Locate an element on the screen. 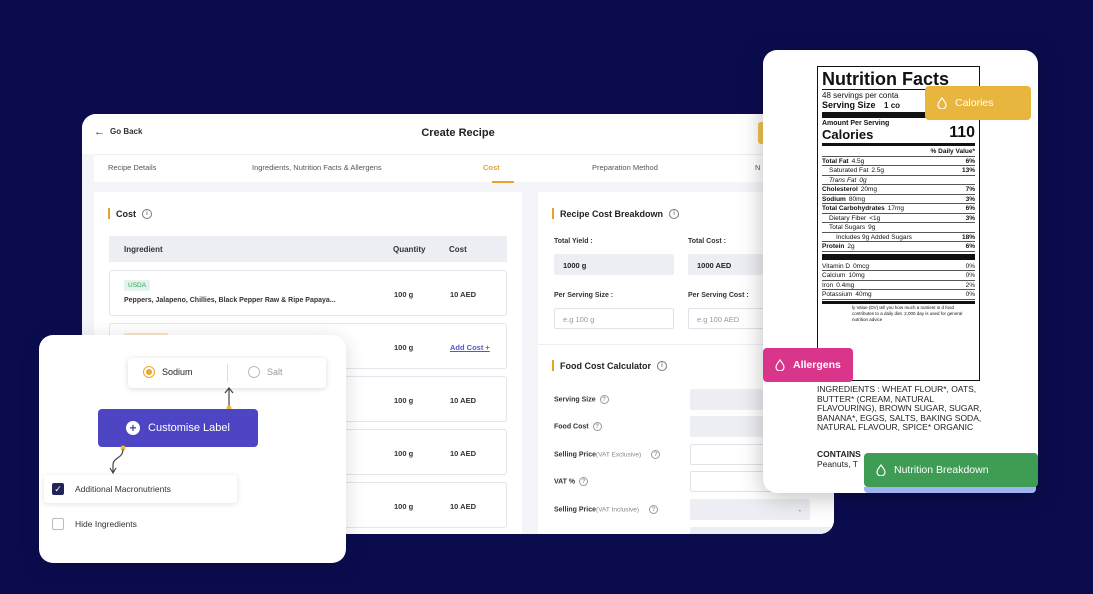 This screenshot has height=594, width=1093. selling-price-exclusive-label: Selling Price(VAT Exclusive)? is located at coordinates (607, 454).